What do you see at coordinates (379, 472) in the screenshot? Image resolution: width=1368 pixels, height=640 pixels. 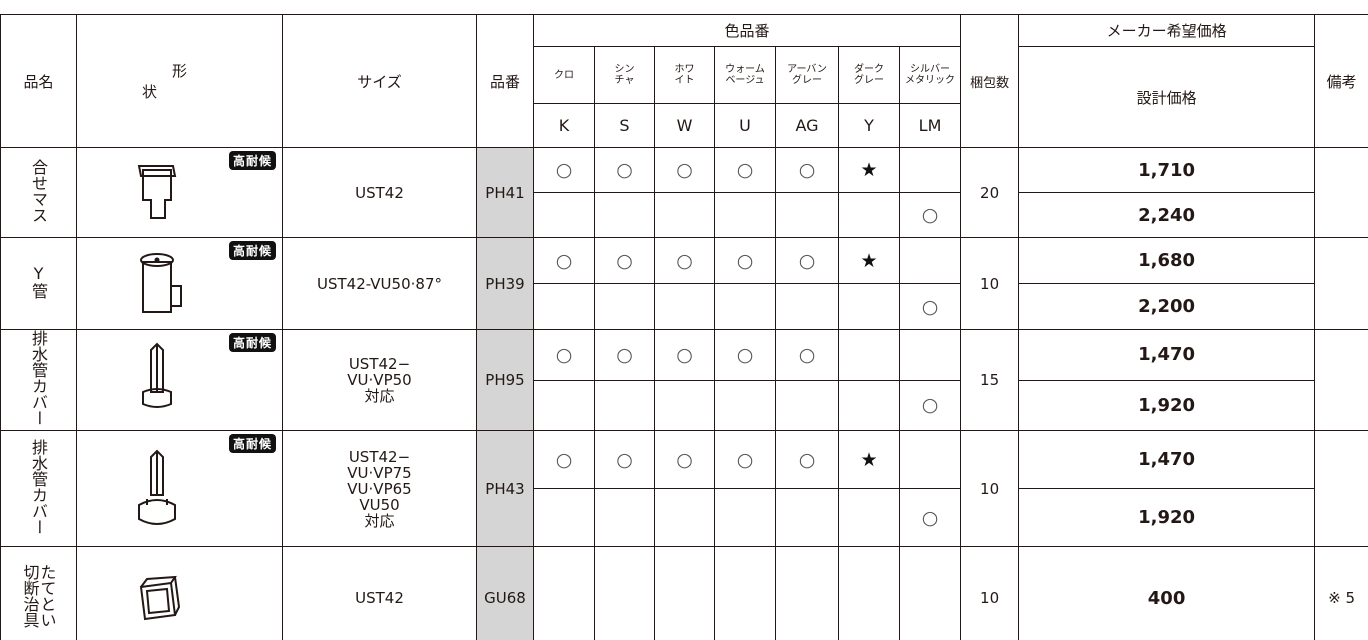 I see `size-text-line: VU·VP75` at bounding box center [379, 472].